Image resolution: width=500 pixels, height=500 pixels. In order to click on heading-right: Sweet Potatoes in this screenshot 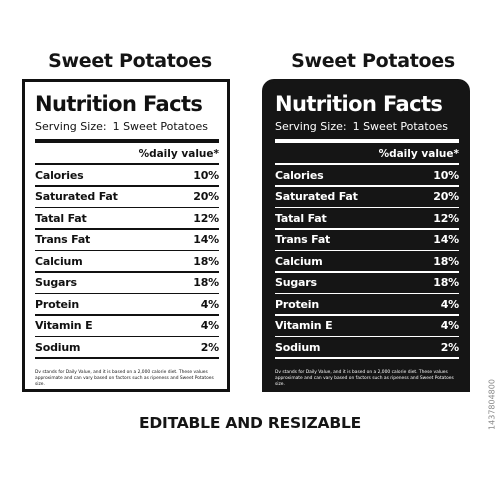, I will do `click(373, 61)`.